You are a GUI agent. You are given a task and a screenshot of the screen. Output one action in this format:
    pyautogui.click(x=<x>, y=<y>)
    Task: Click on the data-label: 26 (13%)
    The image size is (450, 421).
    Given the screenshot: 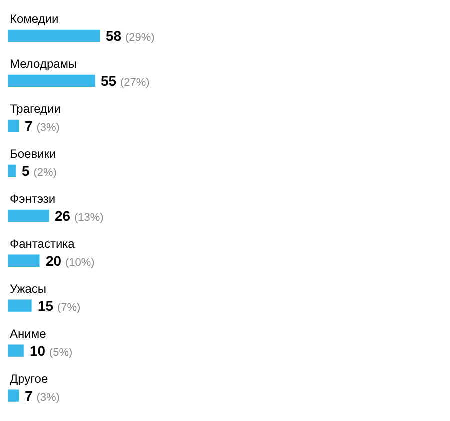 What is the action you would take?
    pyautogui.click(x=79, y=216)
    